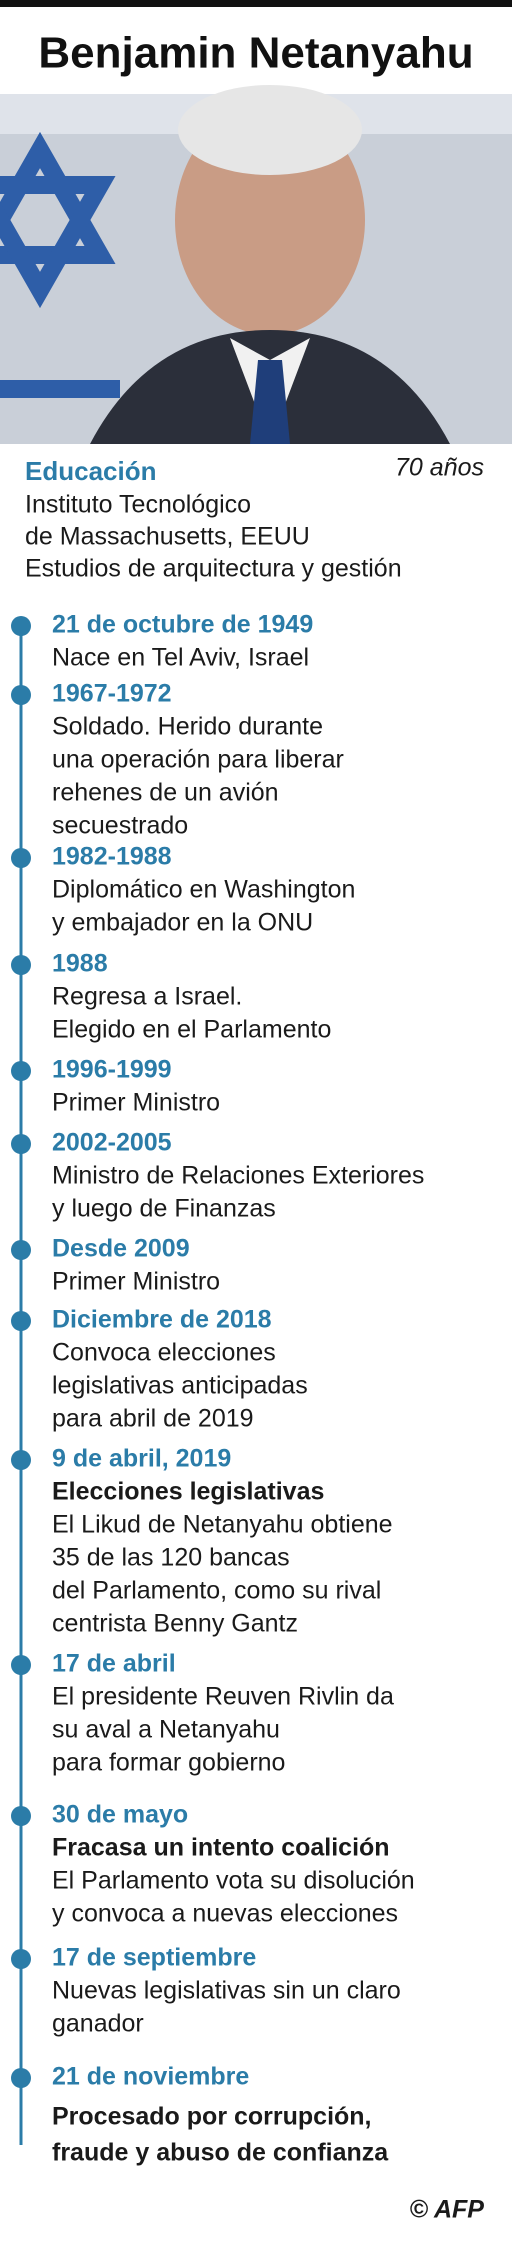  What do you see at coordinates (147, 997) in the screenshot?
I see `event-line: Regresa a Israel.` at bounding box center [147, 997].